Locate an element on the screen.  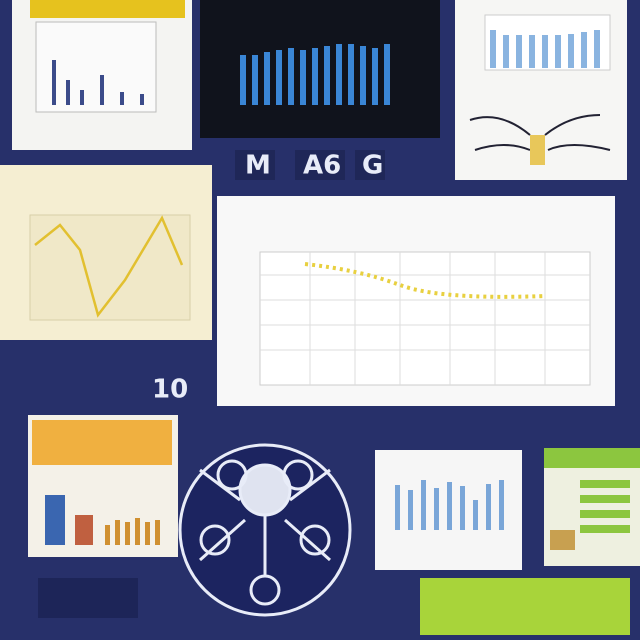
label: G is located at coordinates (372, 166).